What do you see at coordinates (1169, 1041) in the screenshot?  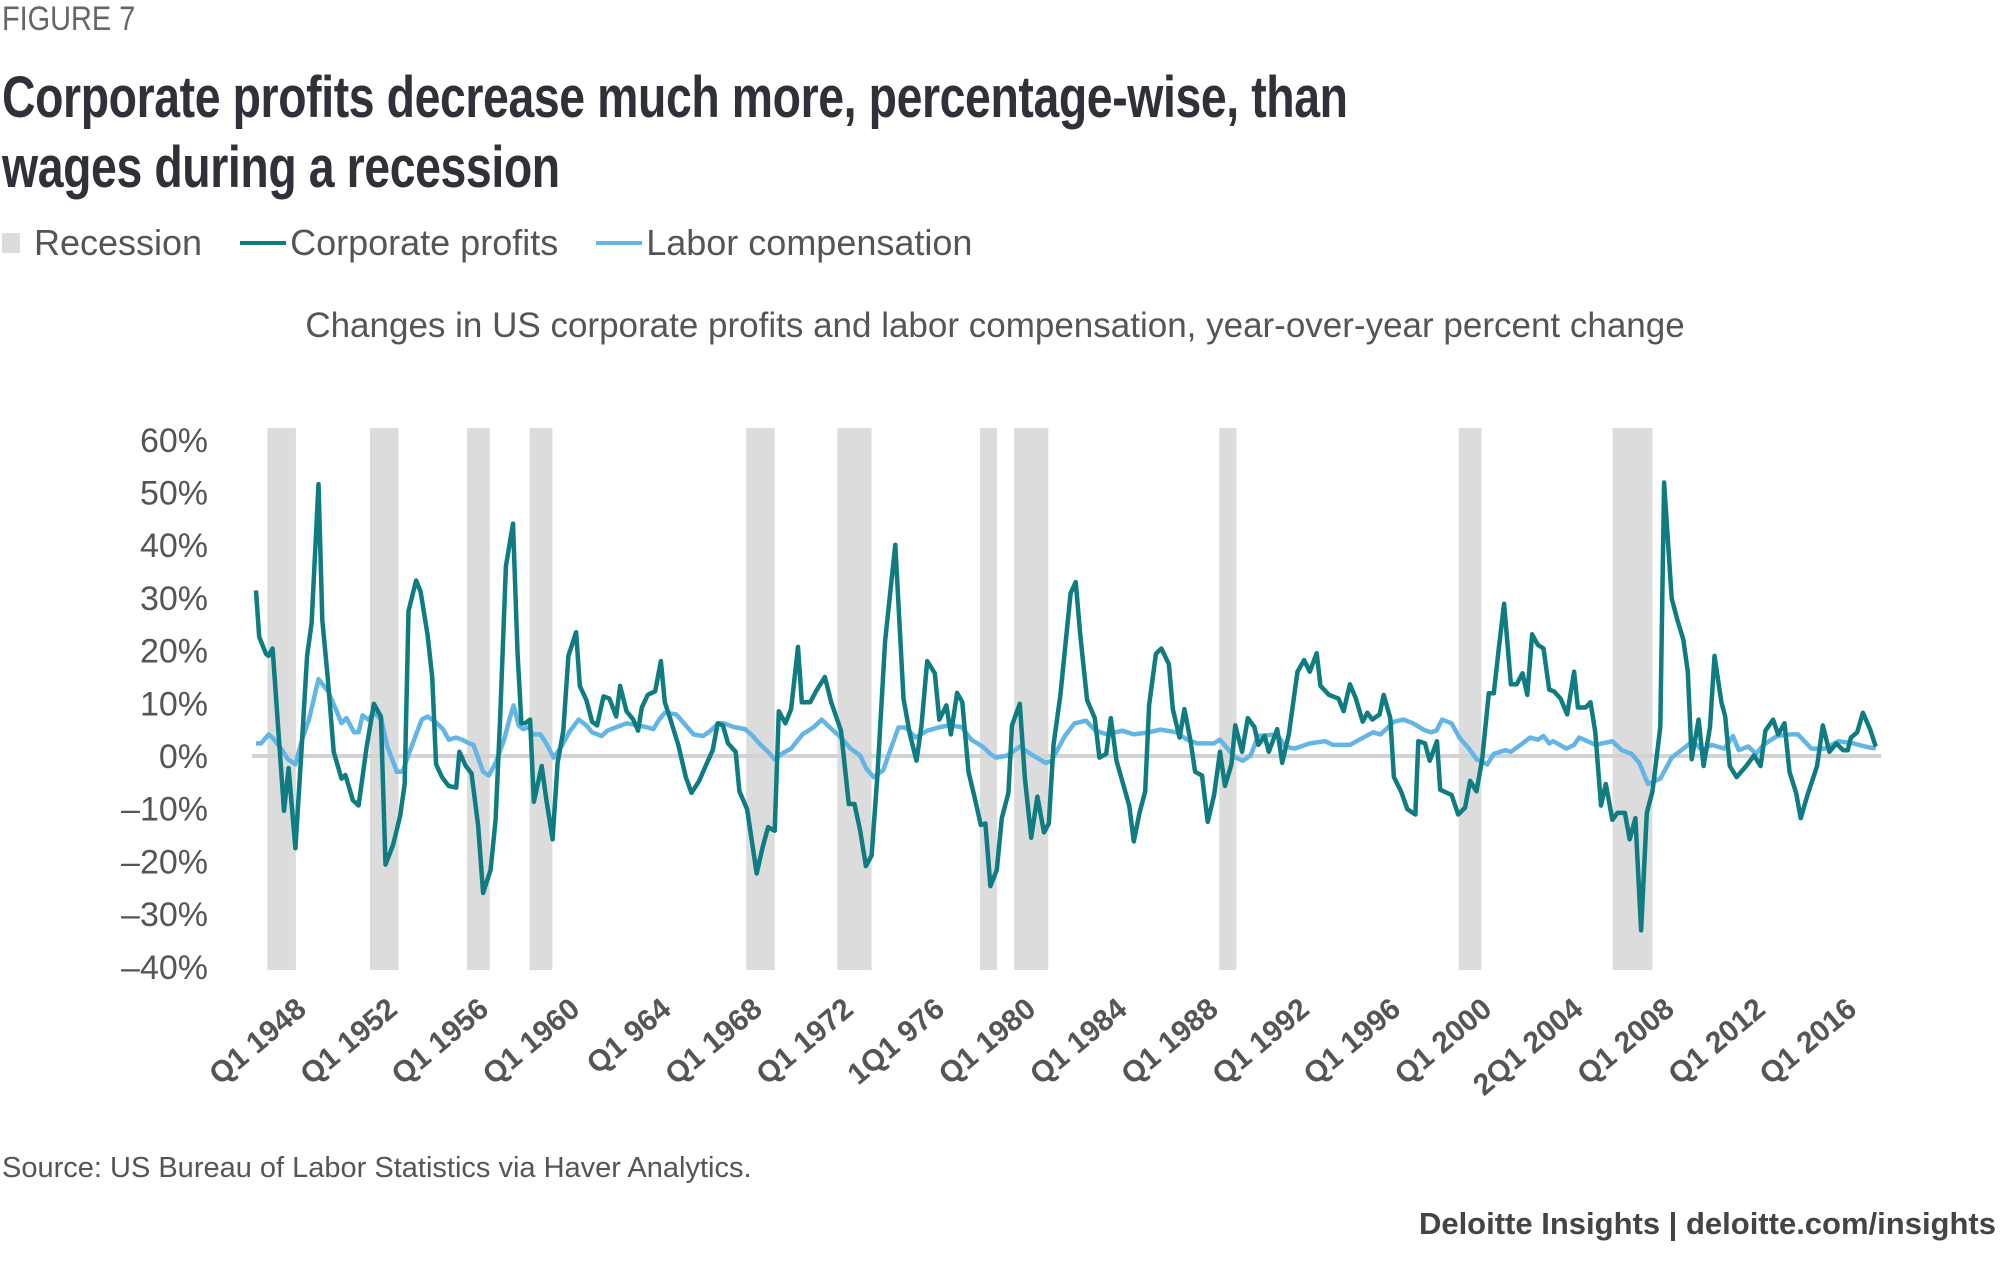 I see `x-tick-label: Q1 1988` at bounding box center [1169, 1041].